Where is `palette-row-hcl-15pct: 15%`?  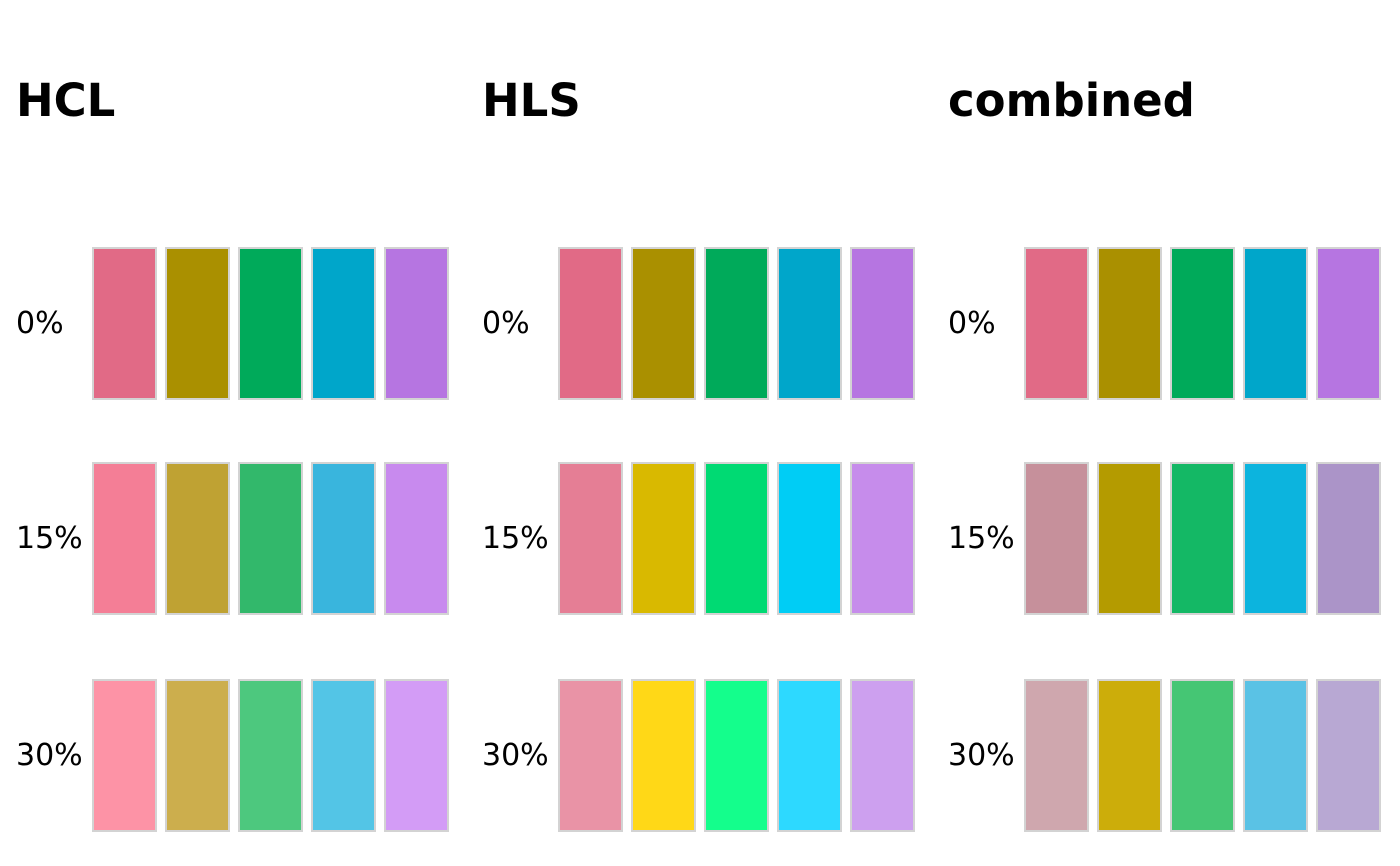 palette-row-hcl-15pct: 15% is located at coordinates (232, 538).